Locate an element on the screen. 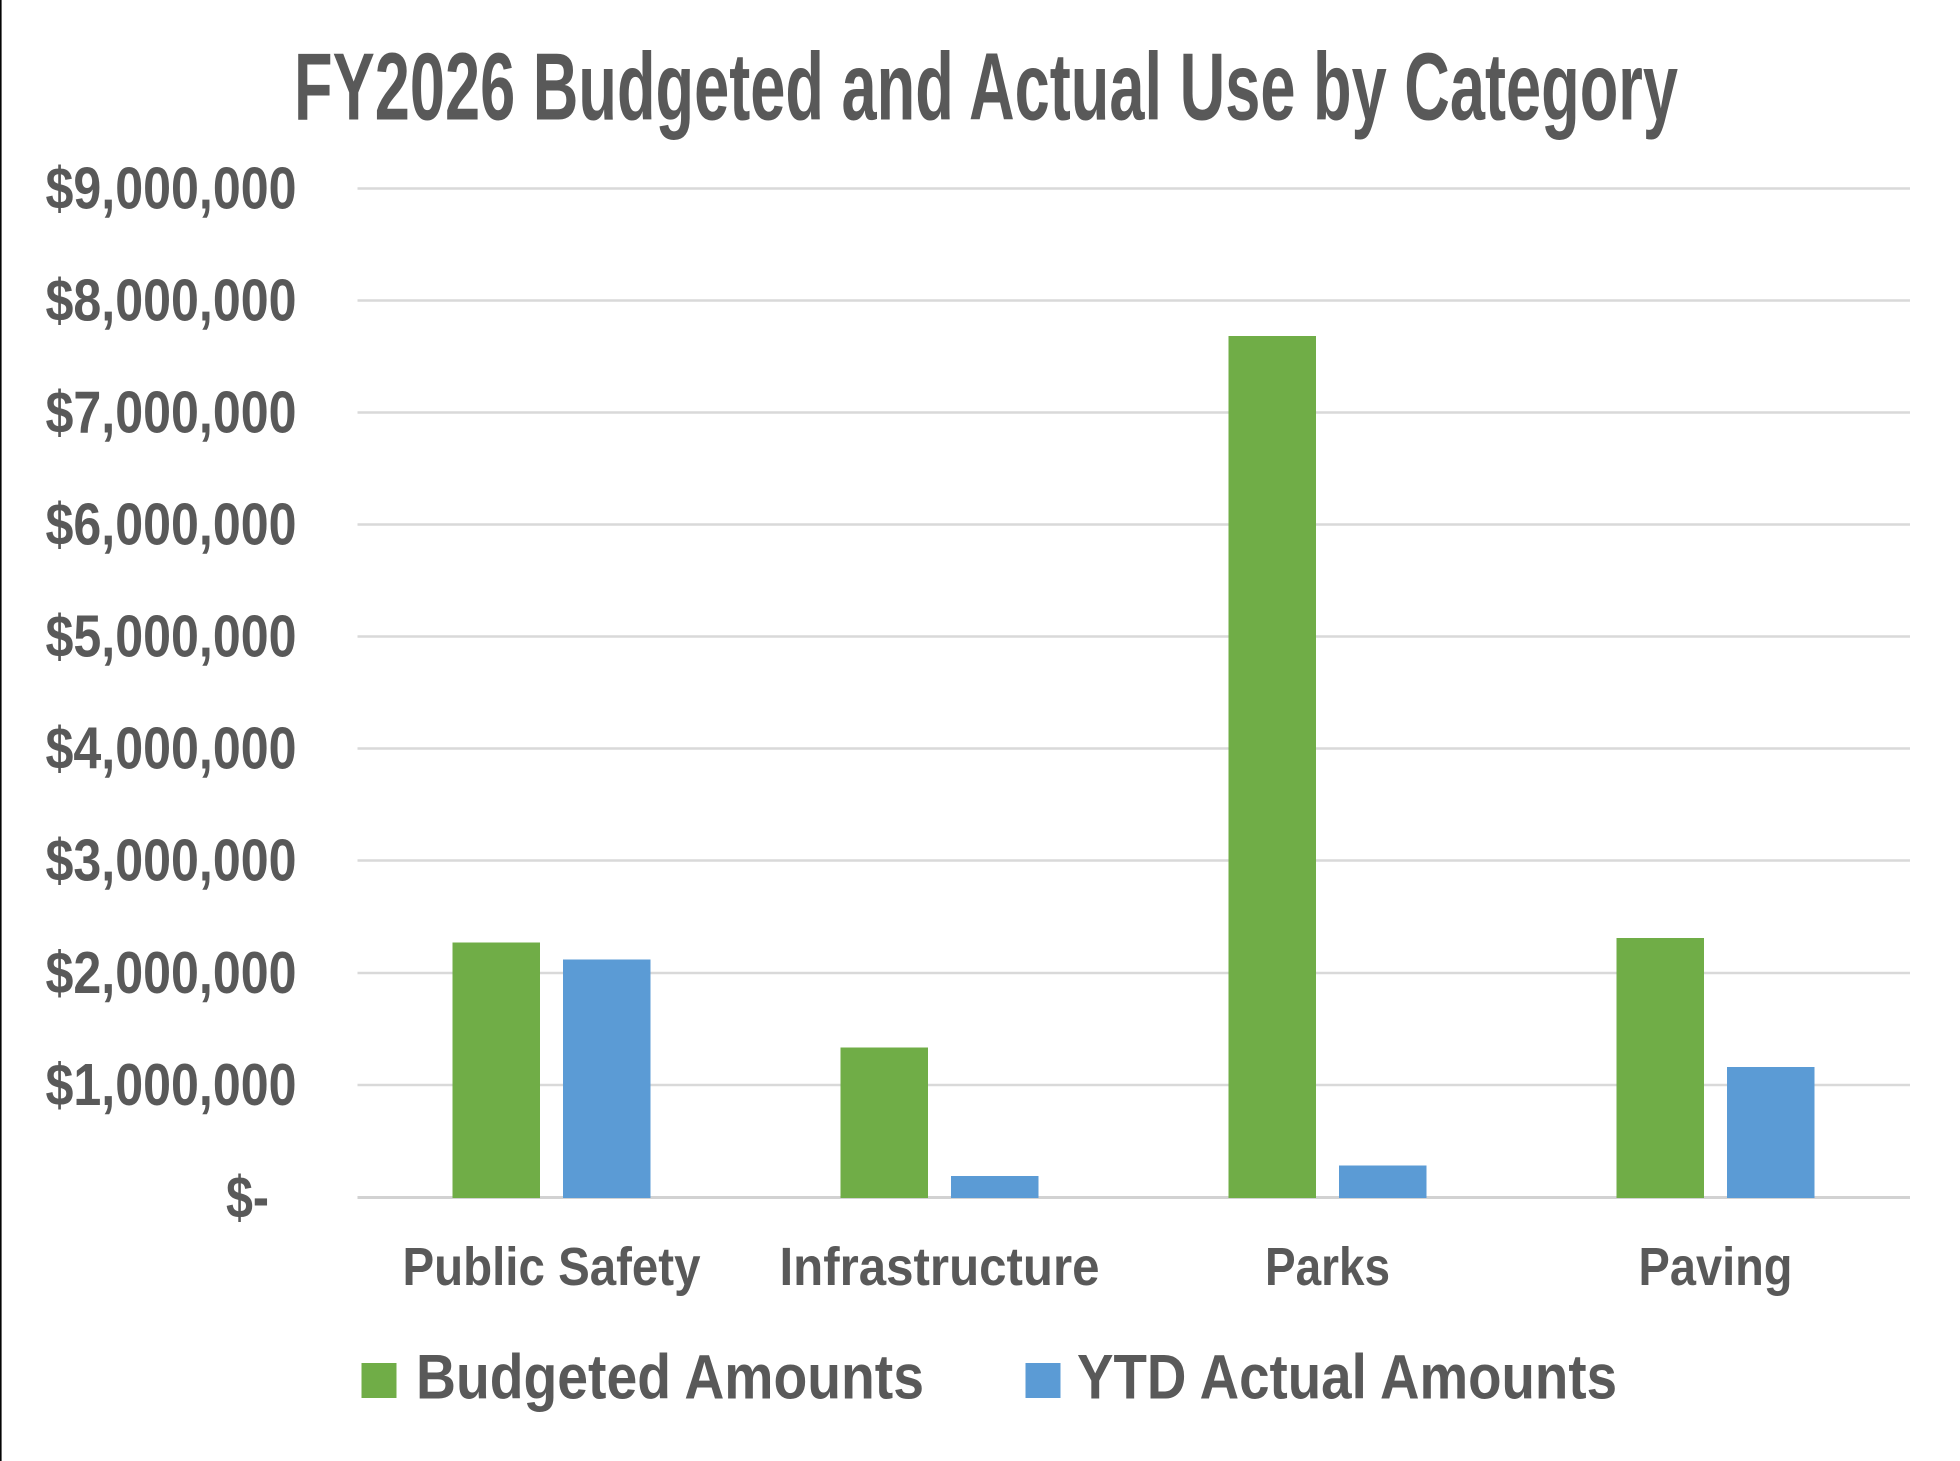  svg-text: $7,000,000 is located at coordinates (171, 412).